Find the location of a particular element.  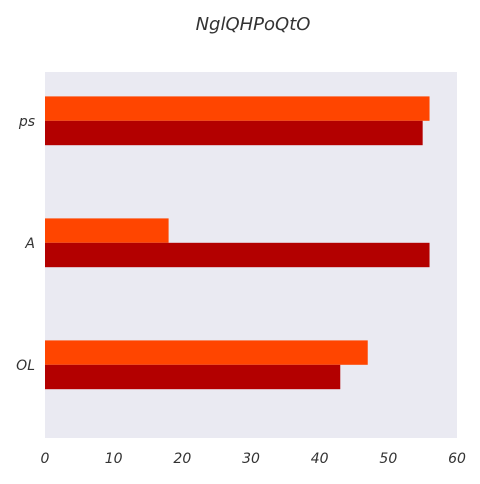

x-tick-label: 10 is located at coordinates (114, 459).